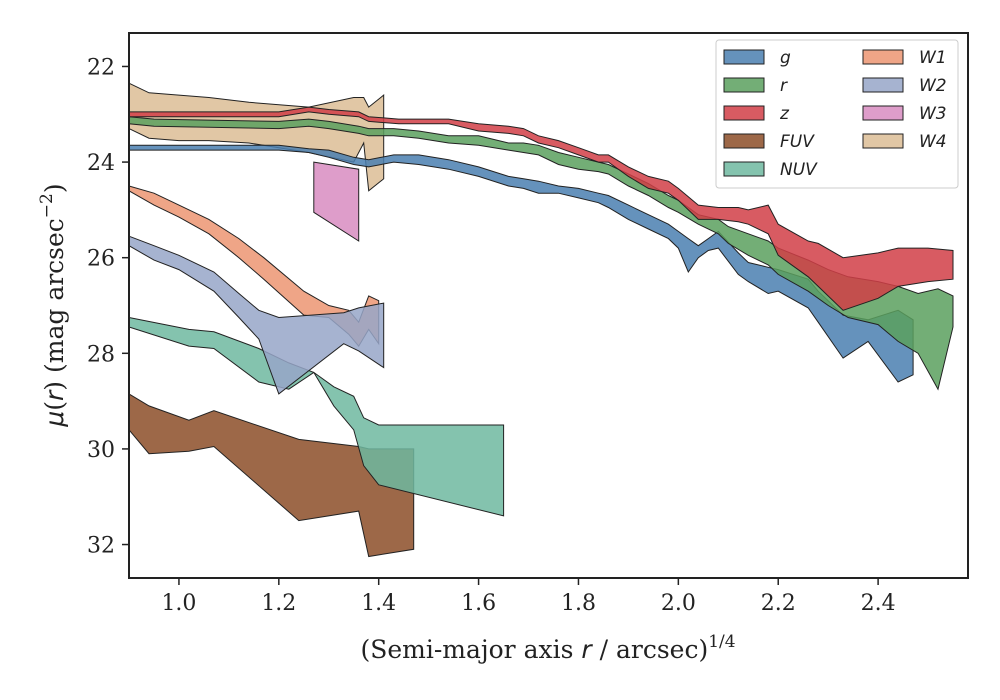  Describe the element at coordinates (528, 597) in the screenshot. I see `x-axis-ticks: 1.0 1.2 1.4 1.6 1.8 2.0 2.2 2.4` at that location.